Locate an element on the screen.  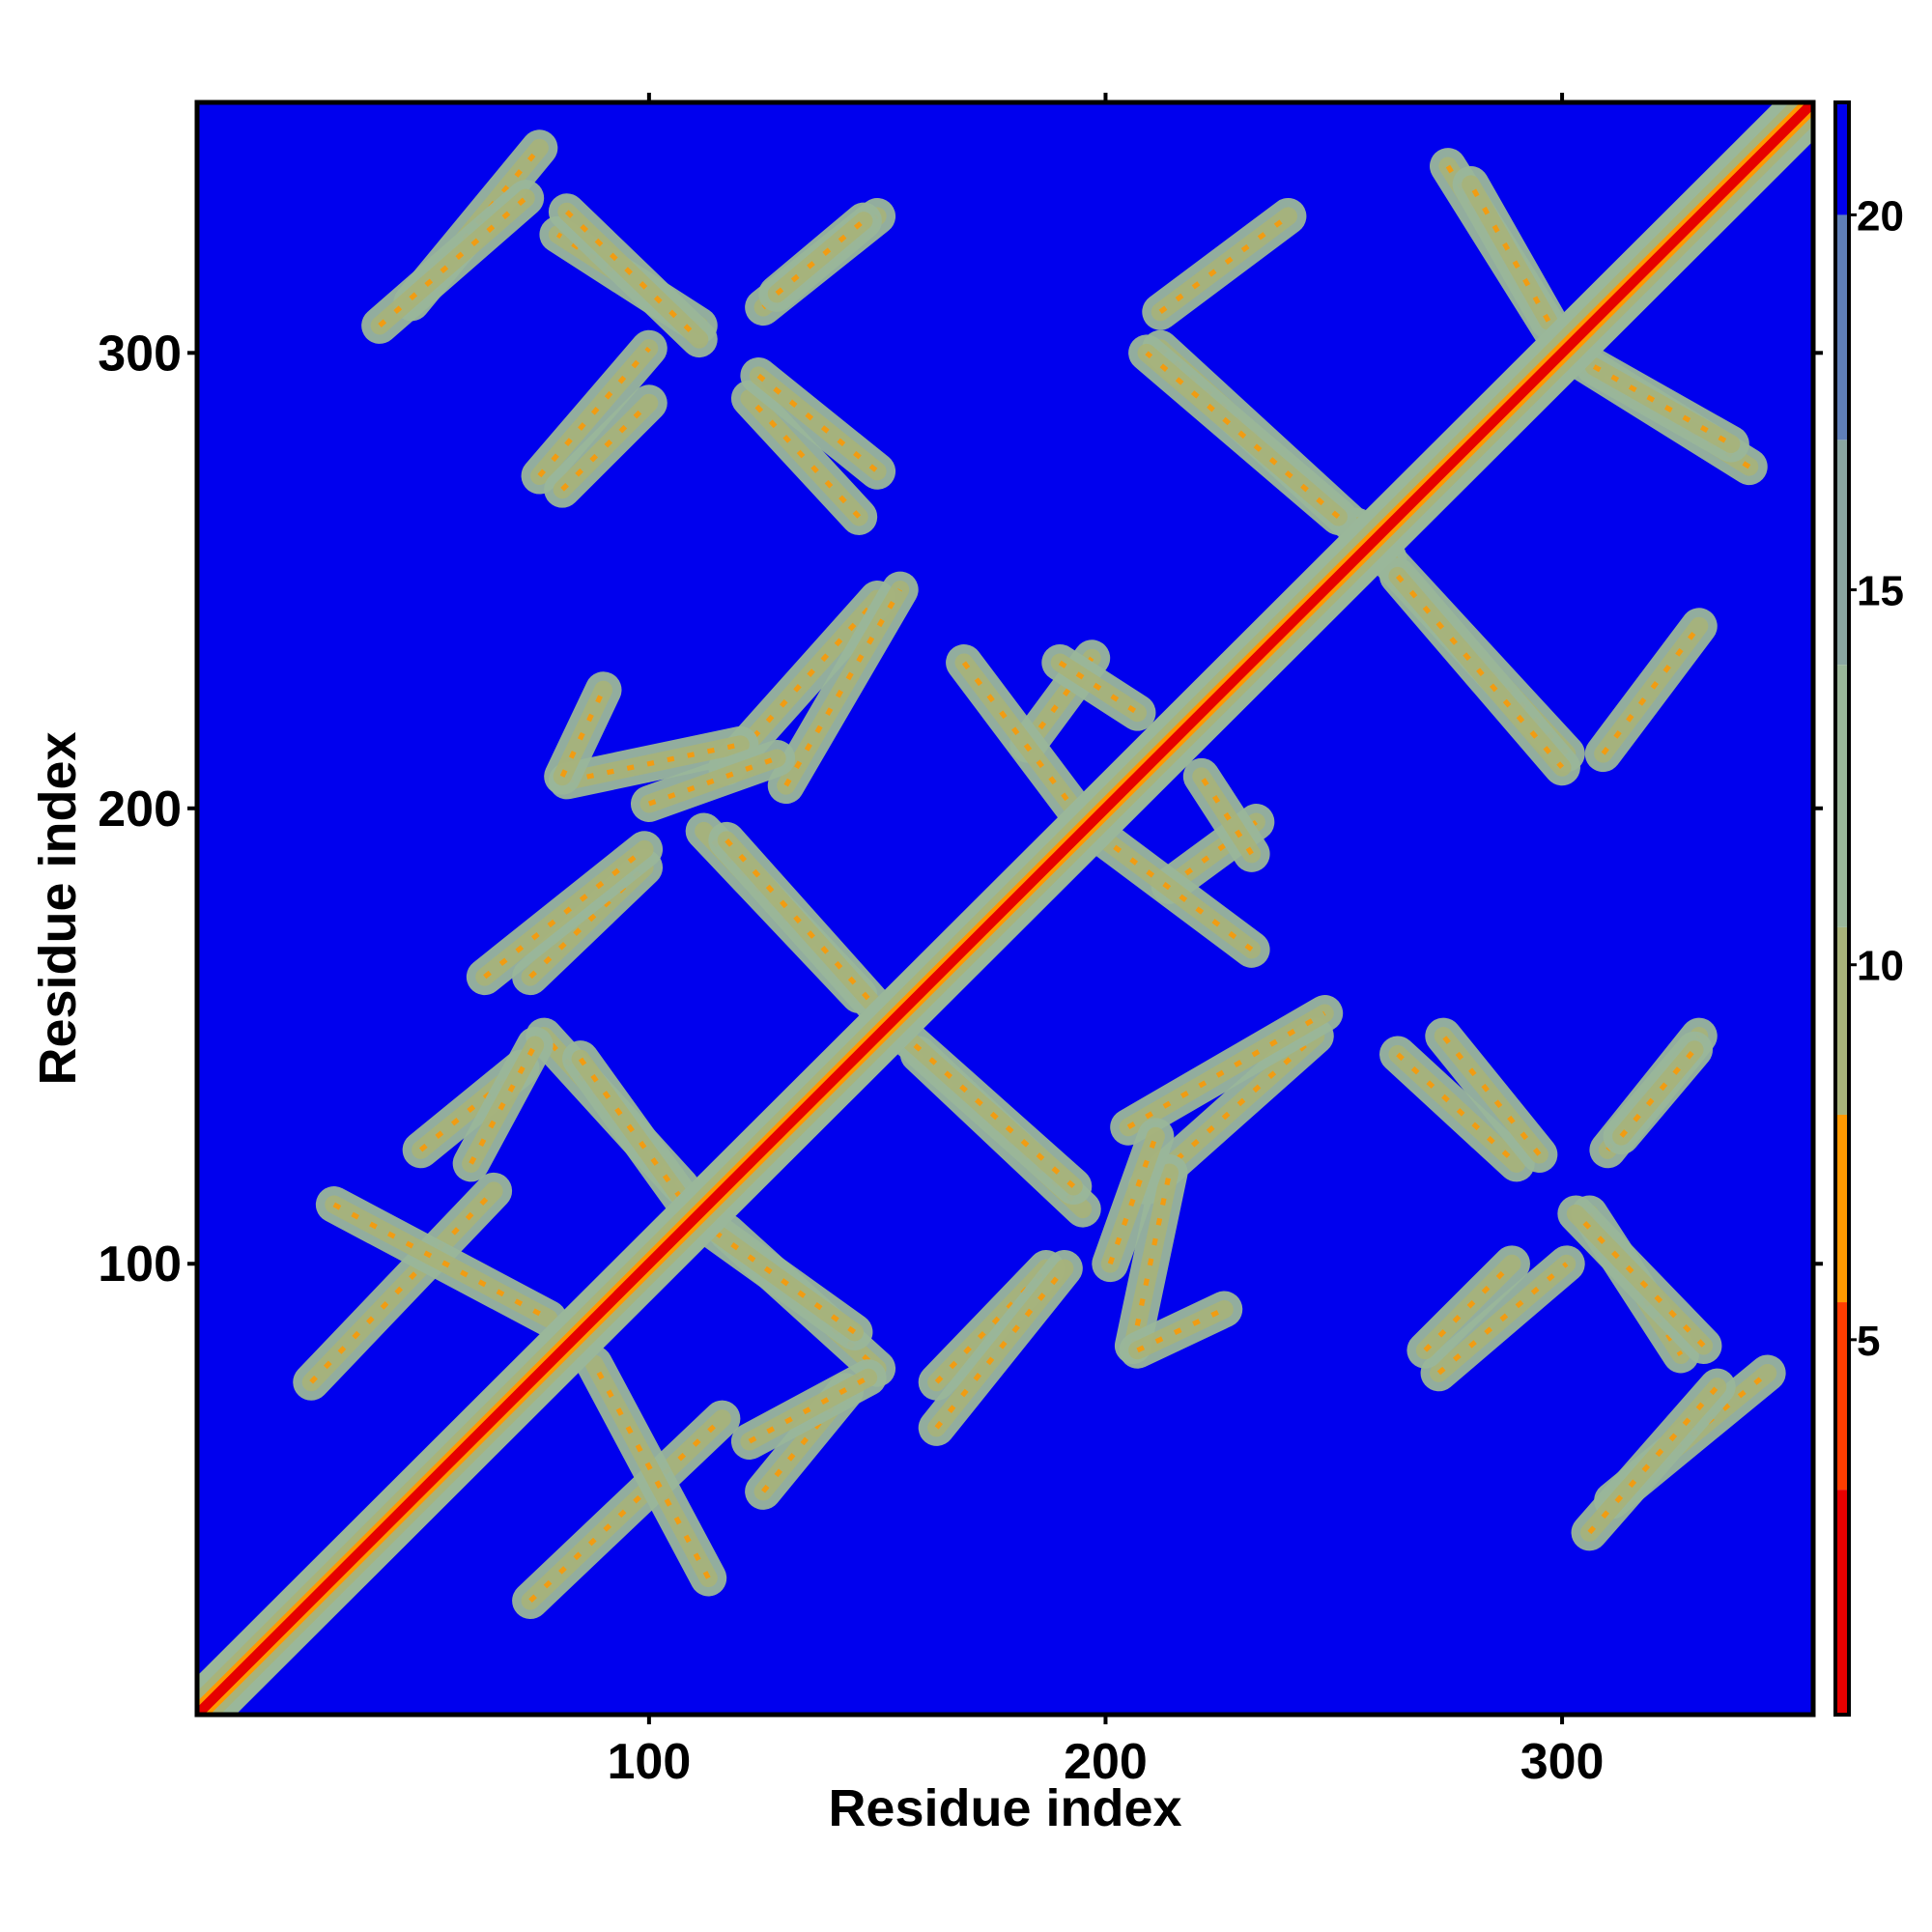
colorbar-frame is located at coordinates (1842, 908).